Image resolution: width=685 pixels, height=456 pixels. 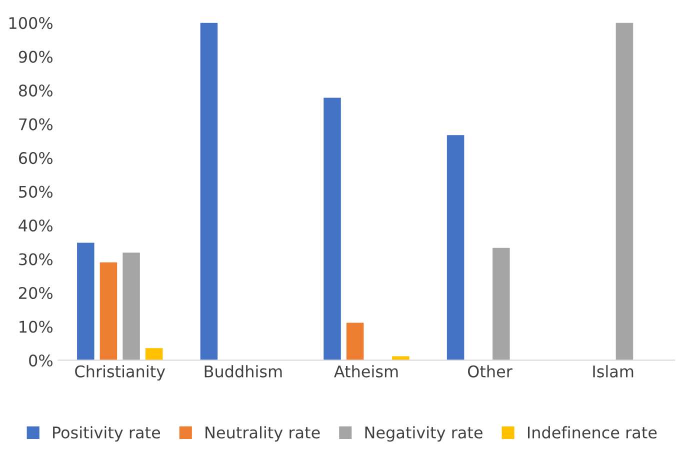 I want to click on legend-label: Negativity rate, so click(x=423, y=434).